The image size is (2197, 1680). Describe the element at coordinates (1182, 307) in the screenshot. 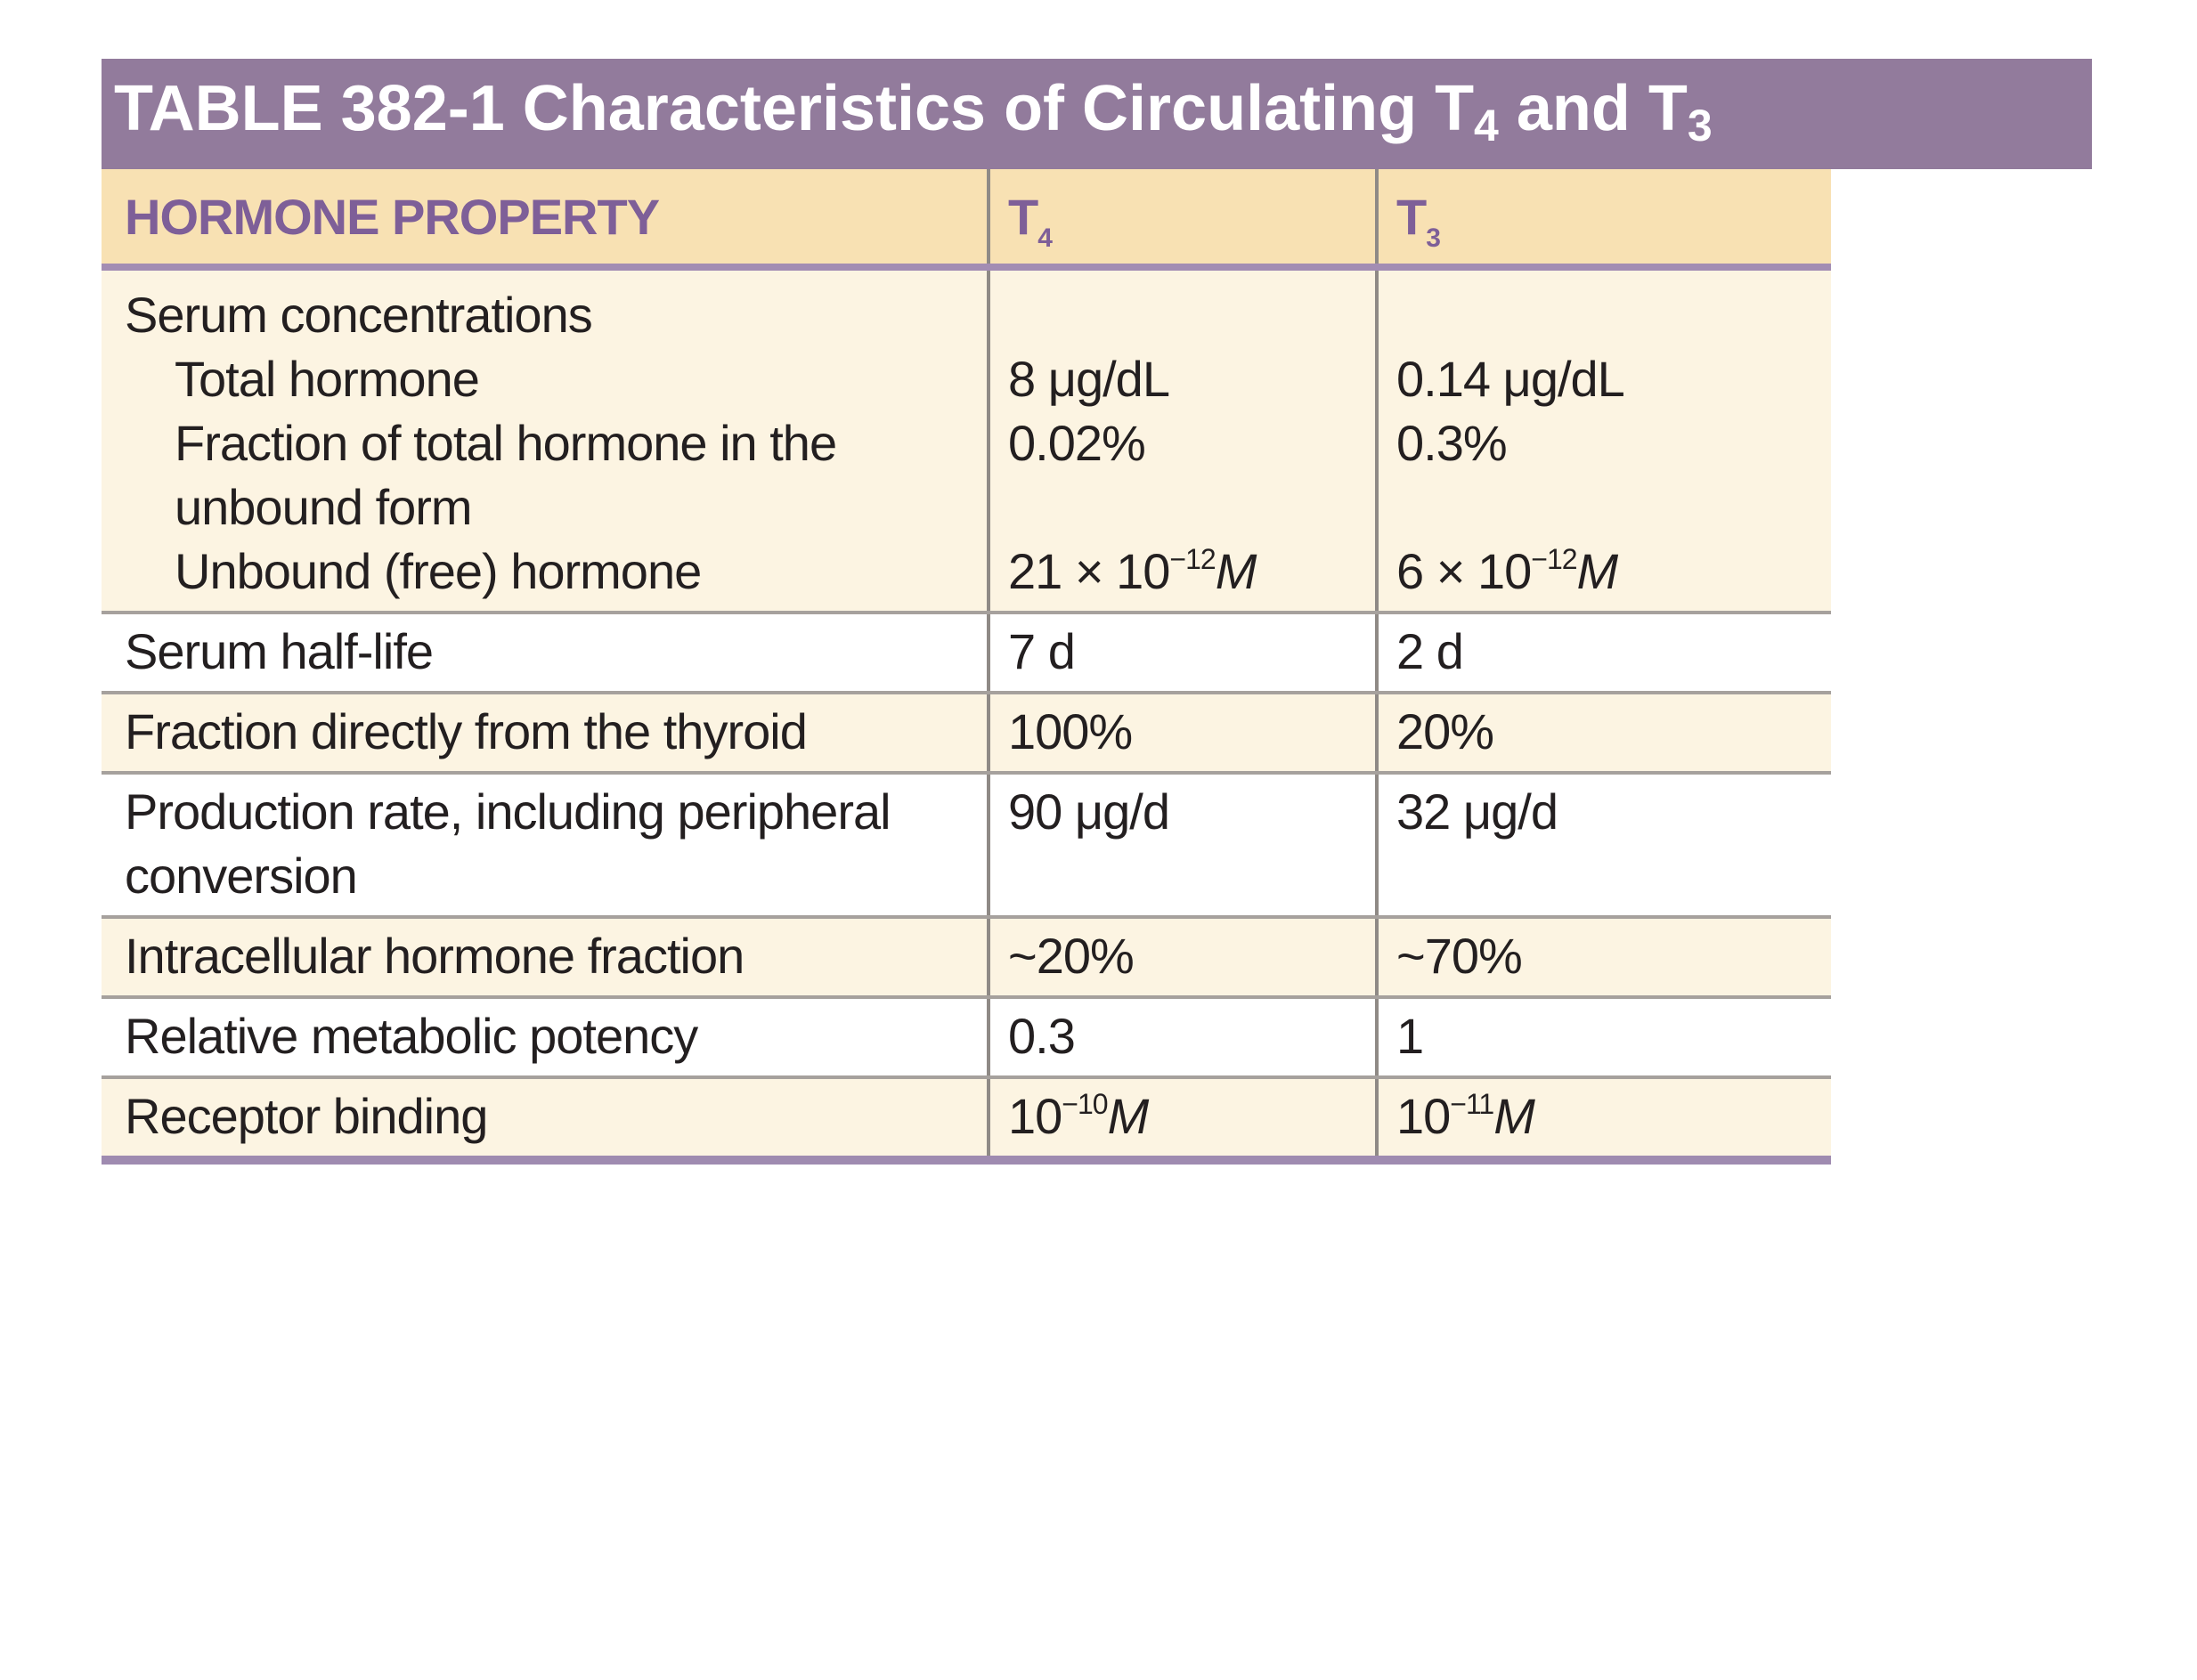

I see `cell-t4-empty` at that location.